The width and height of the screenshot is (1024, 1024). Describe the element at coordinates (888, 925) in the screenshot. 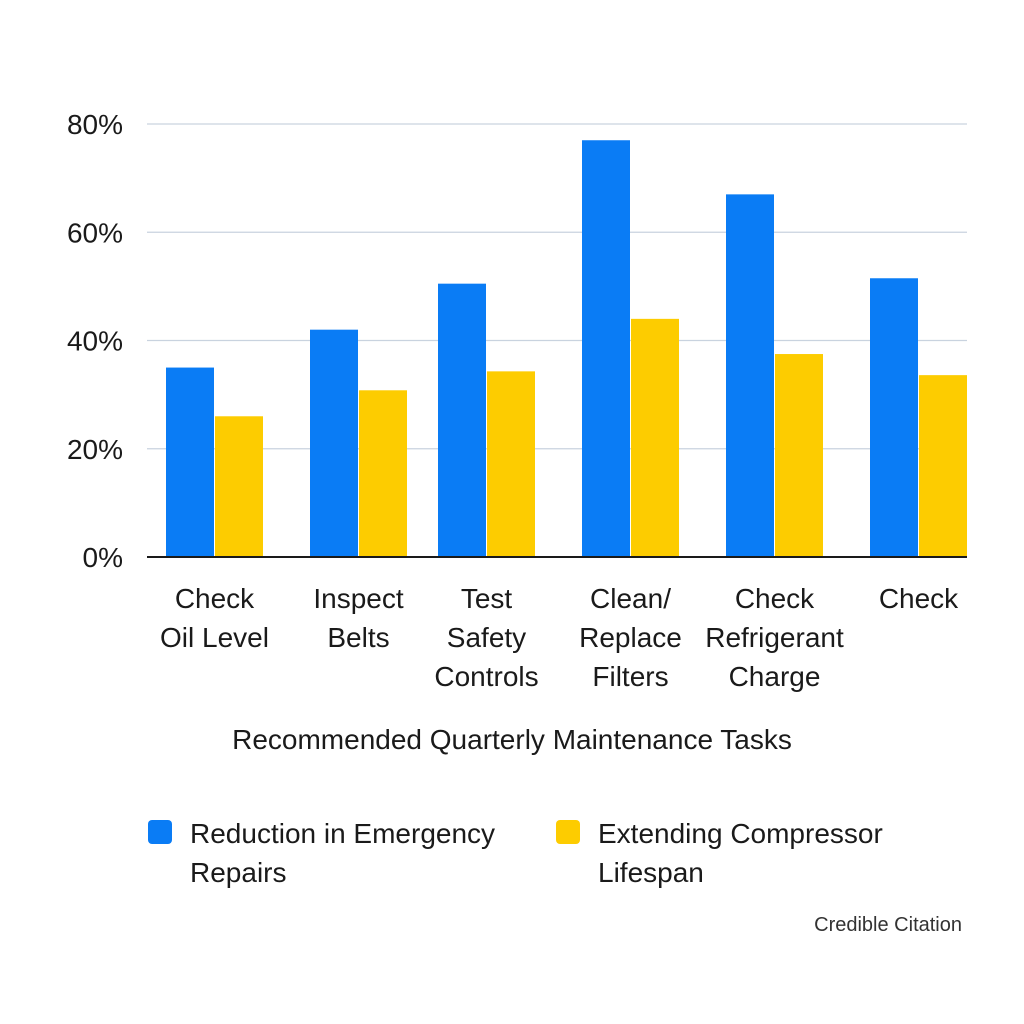

I see `citation: Credible Citation` at that location.